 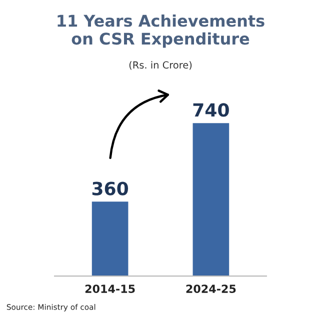 I want to click on data-label: 740, so click(x=211, y=110).